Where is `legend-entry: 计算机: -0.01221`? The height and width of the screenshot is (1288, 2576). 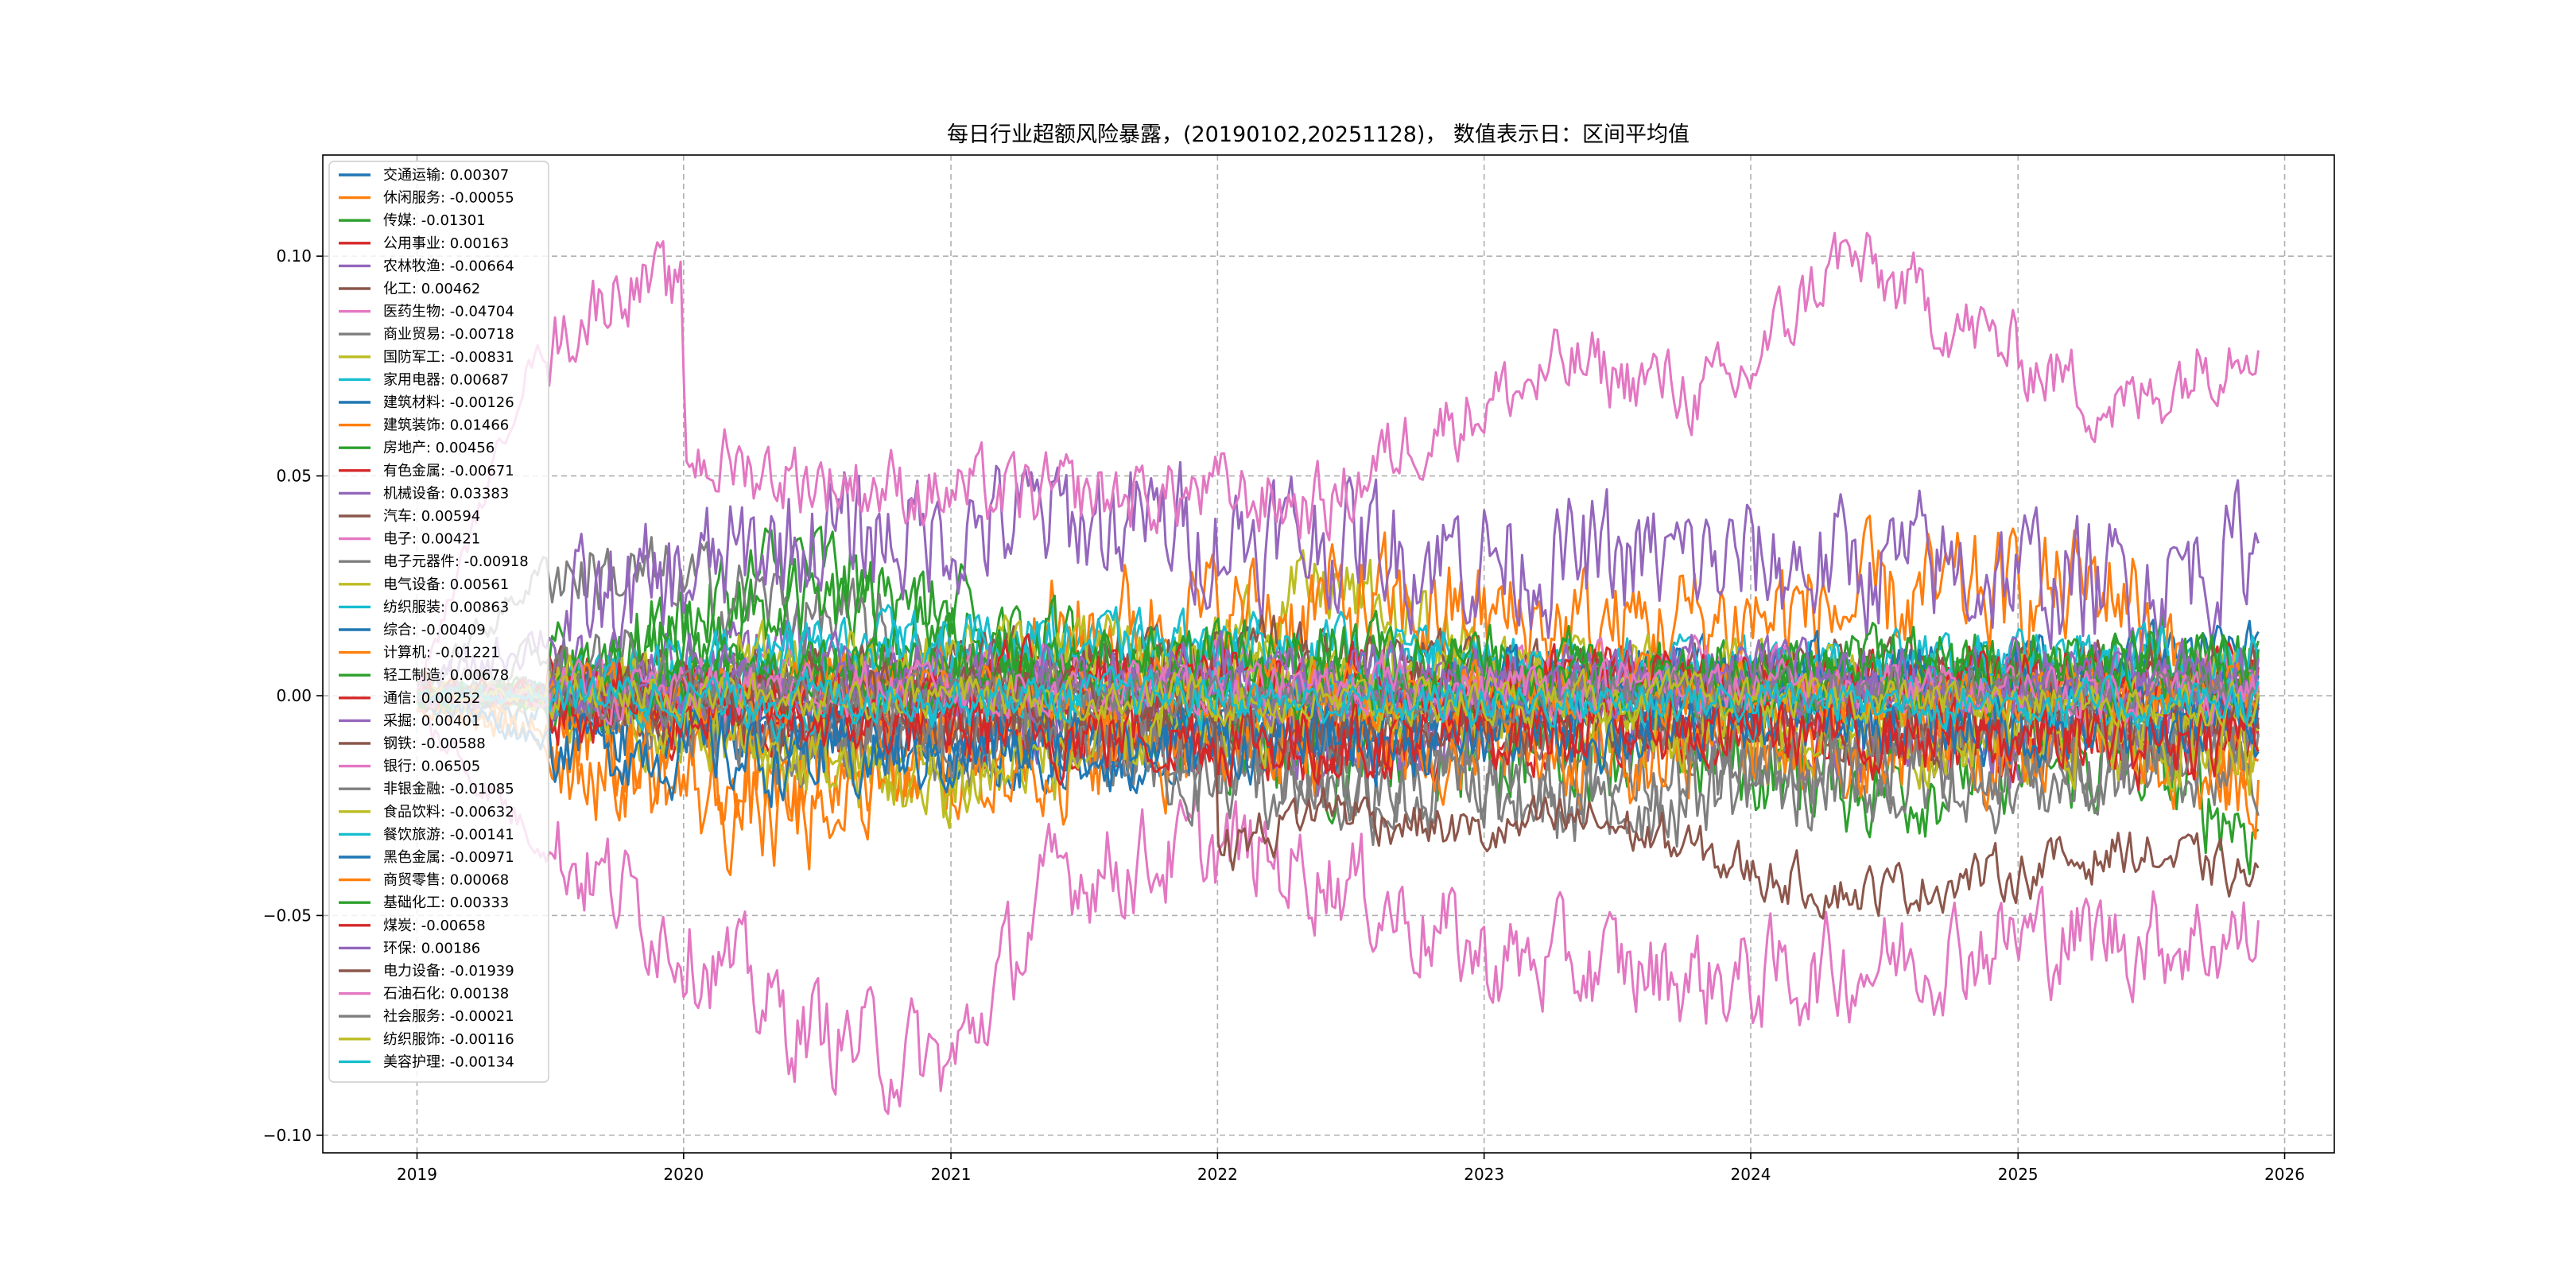 legend-entry: 计算机: -0.01221 is located at coordinates (441, 653).